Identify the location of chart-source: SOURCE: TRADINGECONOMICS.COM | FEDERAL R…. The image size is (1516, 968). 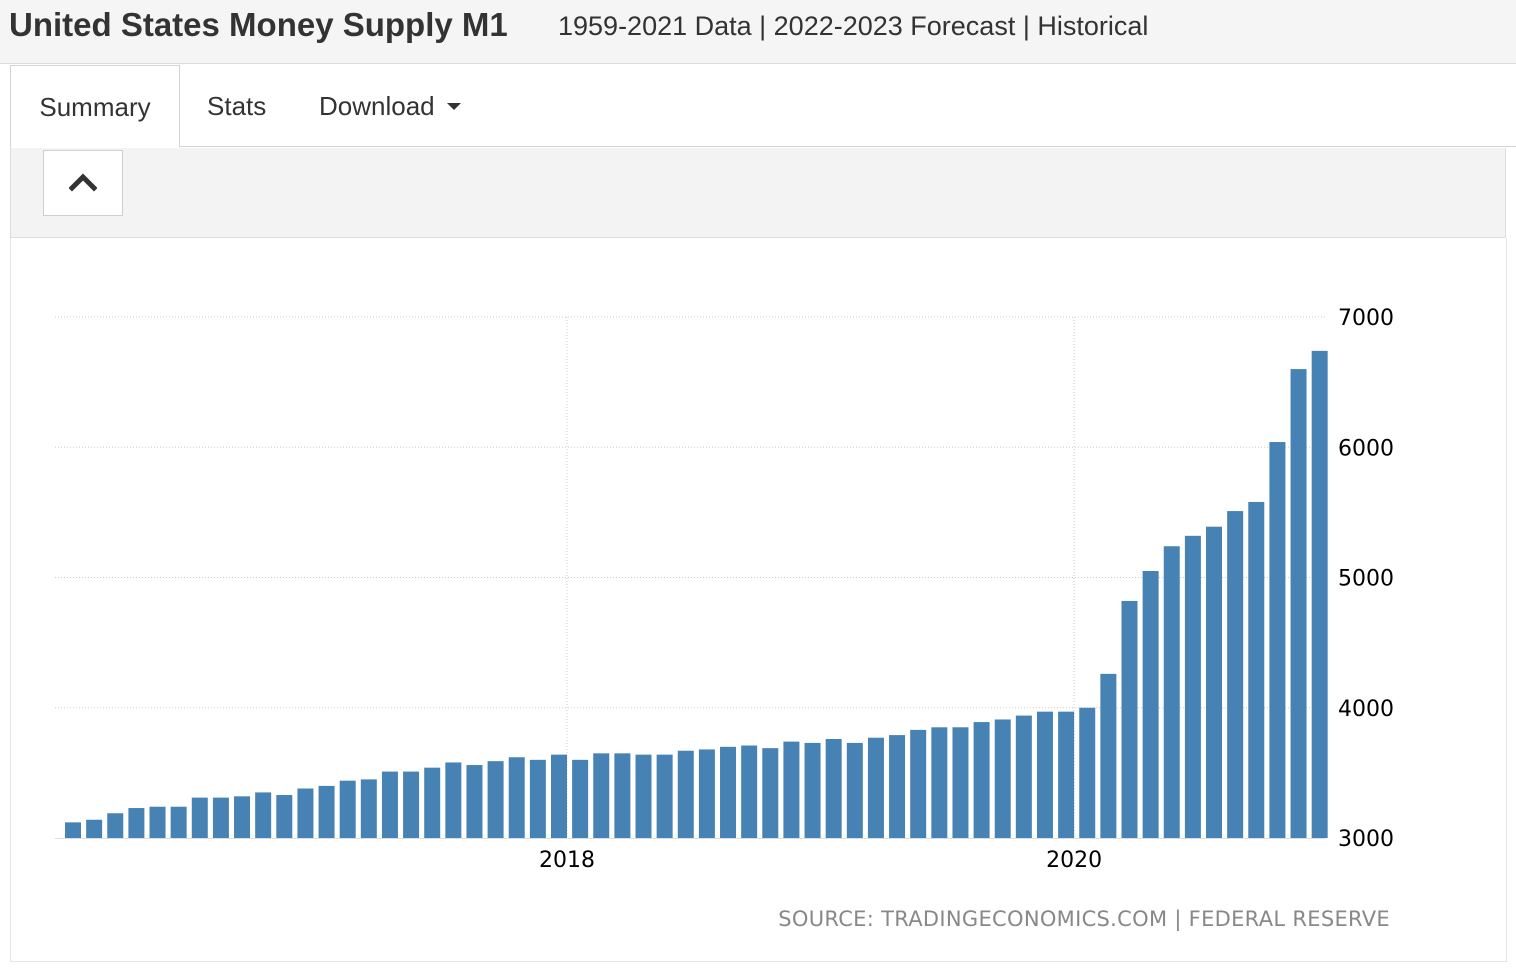
(1084, 919).